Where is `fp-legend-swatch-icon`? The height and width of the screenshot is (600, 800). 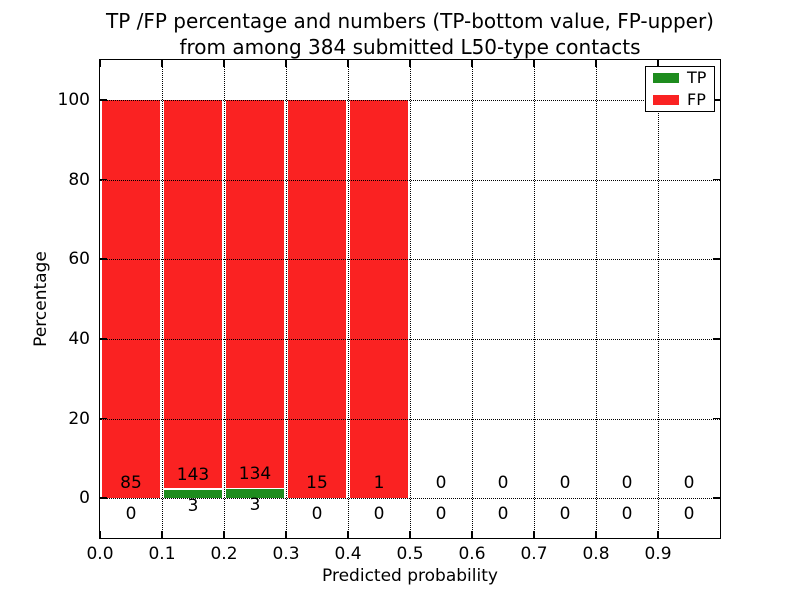 fp-legend-swatch-icon is located at coordinates (666, 100).